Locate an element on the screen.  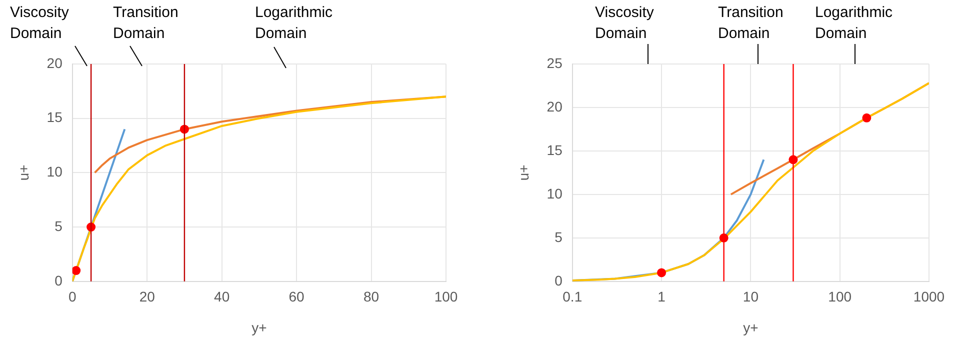
x-tick-label: 10 is located at coordinates (750, 296).